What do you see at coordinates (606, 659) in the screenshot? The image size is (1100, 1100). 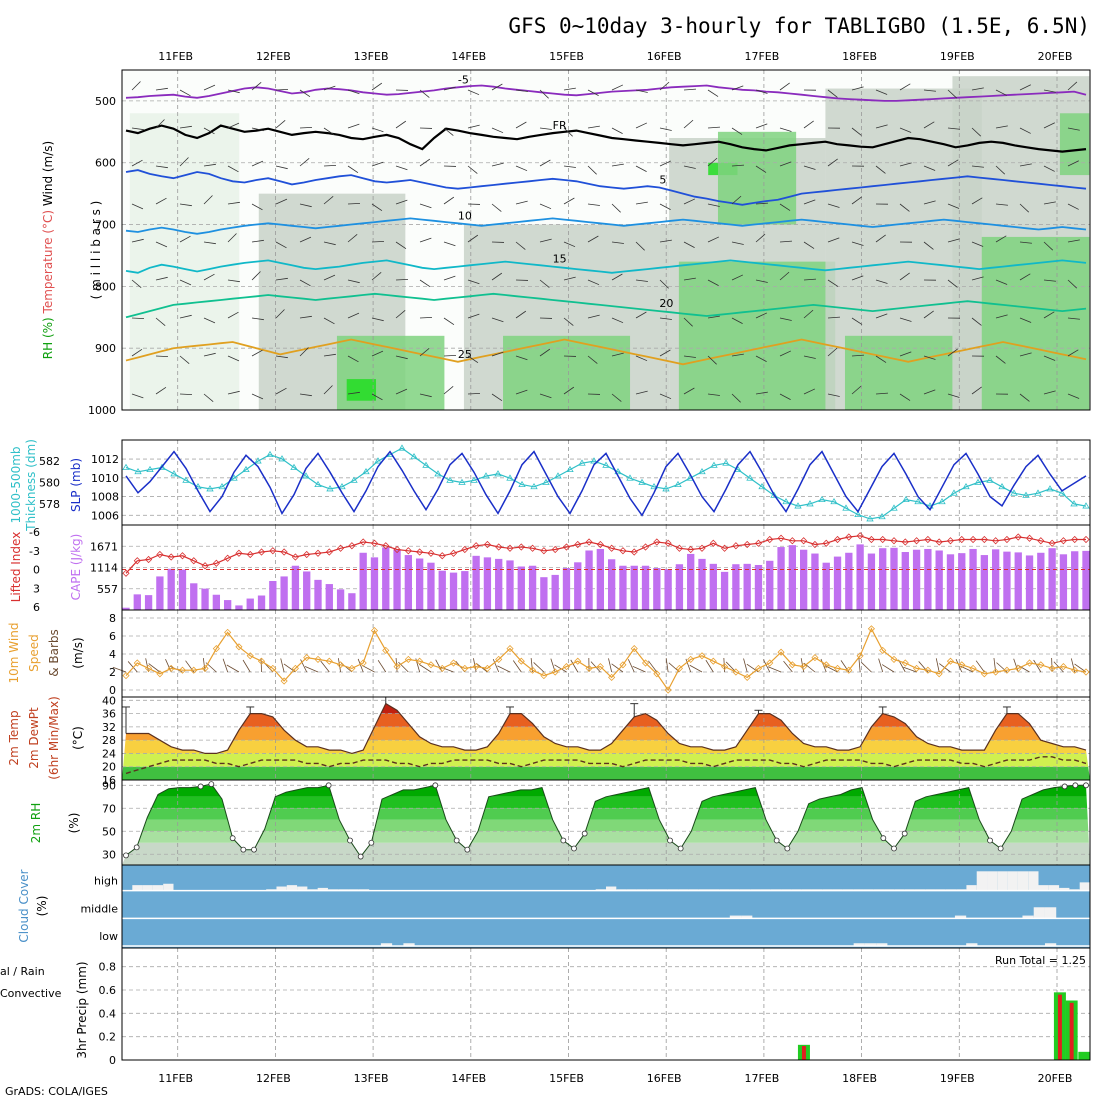 I see `wind-speed-line` at bounding box center [606, 659].